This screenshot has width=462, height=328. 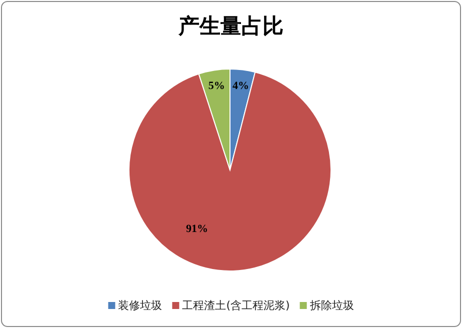 I want to click on chart-title: 产生量占比, so click(x=231, y=26).